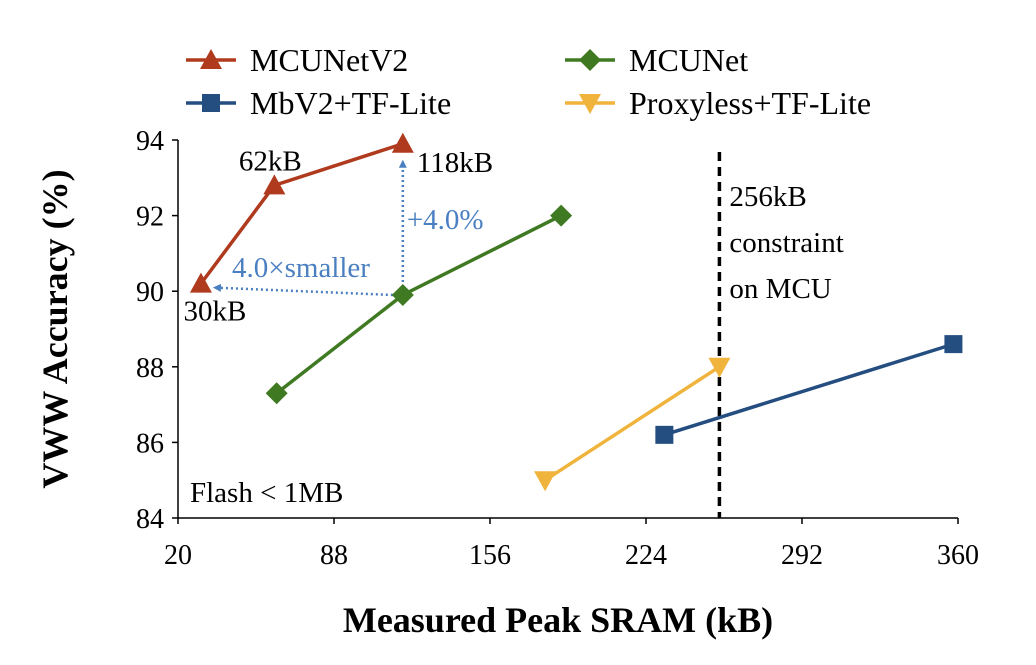 This screenshot has height=665, width=1036. Describe the element at coordinates (455, 163) in the screenshot. I see `label-118kb: 118kB` at that location.